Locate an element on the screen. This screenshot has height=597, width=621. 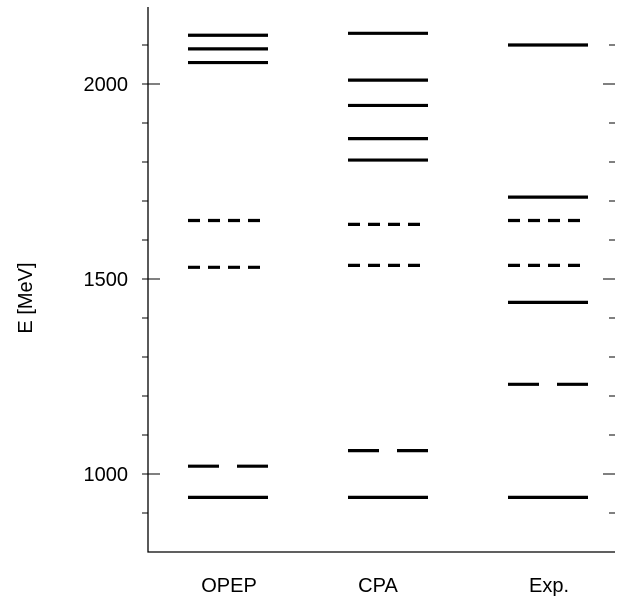
y-tick-label: 2000 is located at coordinates (106, 85).